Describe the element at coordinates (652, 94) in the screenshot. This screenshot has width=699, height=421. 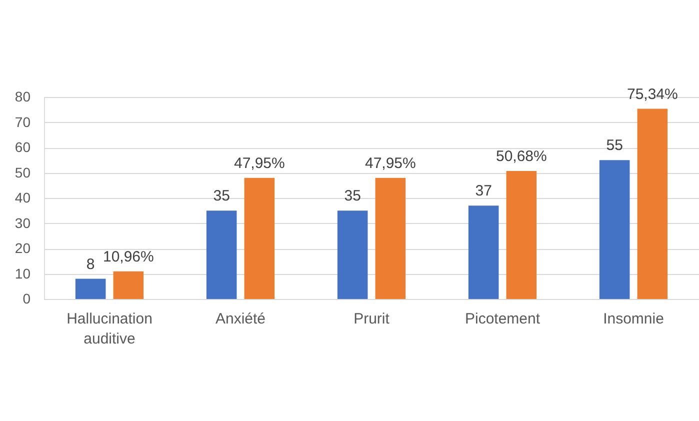
I see `data-label: 75,34%` at that location.